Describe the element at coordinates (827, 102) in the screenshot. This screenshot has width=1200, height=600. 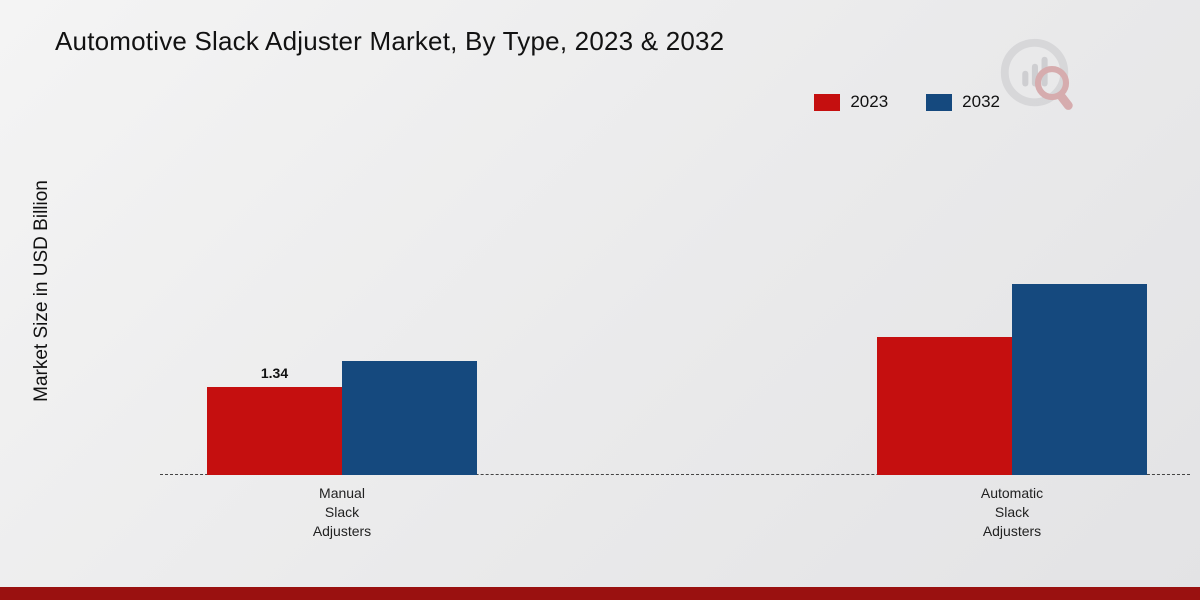
I see `legend-swatch-2023` at that location.